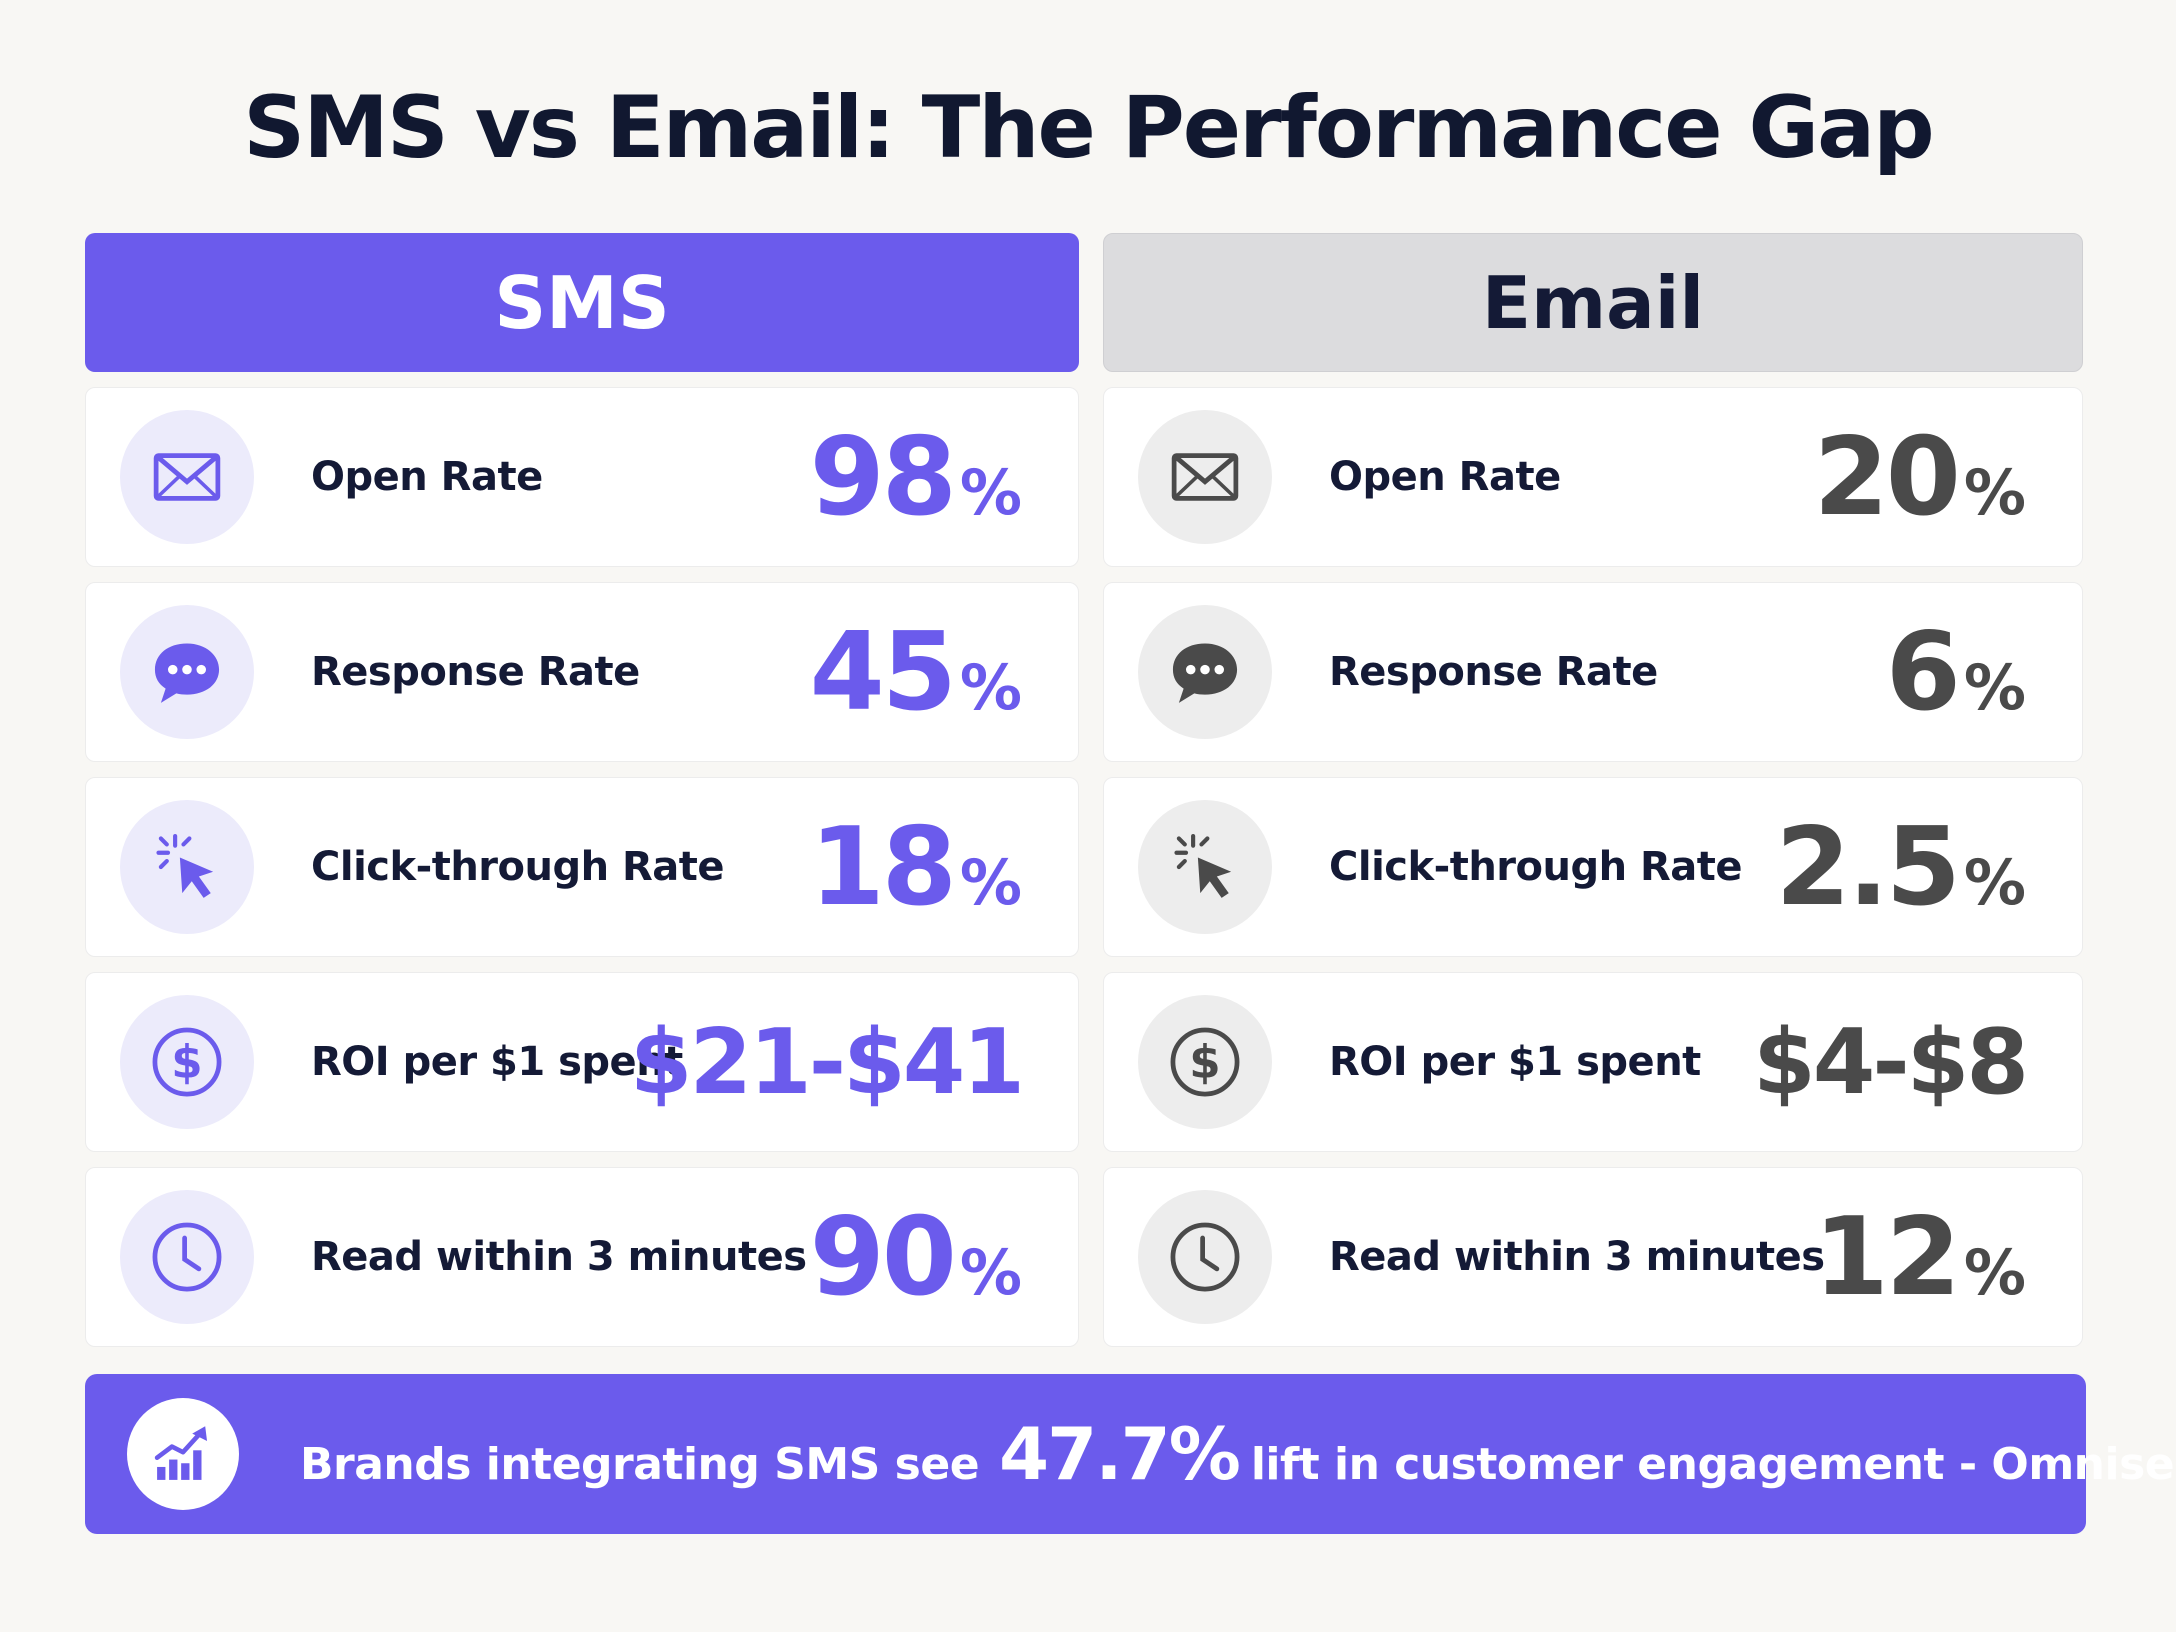 The height and width of the screenshot is (1632, 2176). Describe the element at coordinates (1120, 1454) in the screenshot. I see `footer-highlight: 47.7%` at that location.